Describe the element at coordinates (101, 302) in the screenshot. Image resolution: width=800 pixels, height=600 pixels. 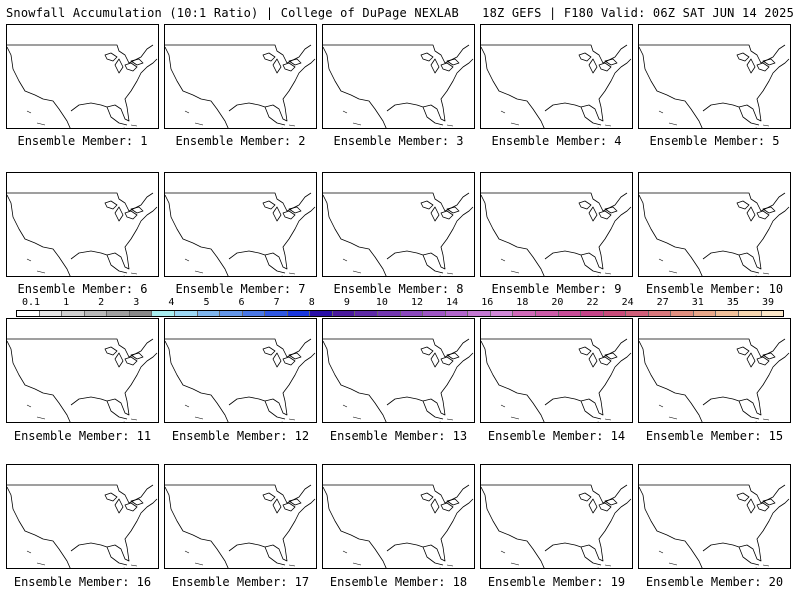
I see `colorbar-tick-label: 2` at that location.